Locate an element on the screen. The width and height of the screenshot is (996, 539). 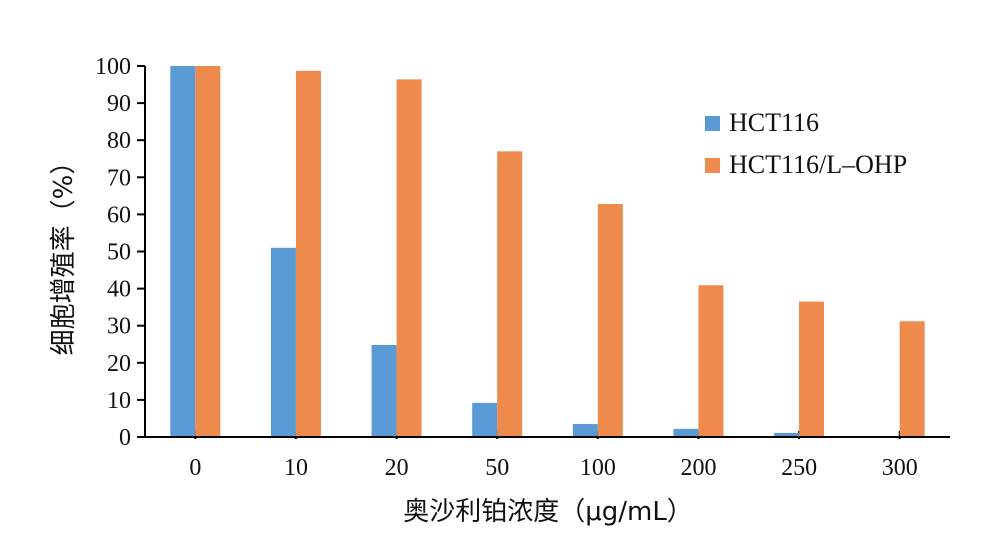
x-tick-label: 20 is located at coordinates (397, 468).